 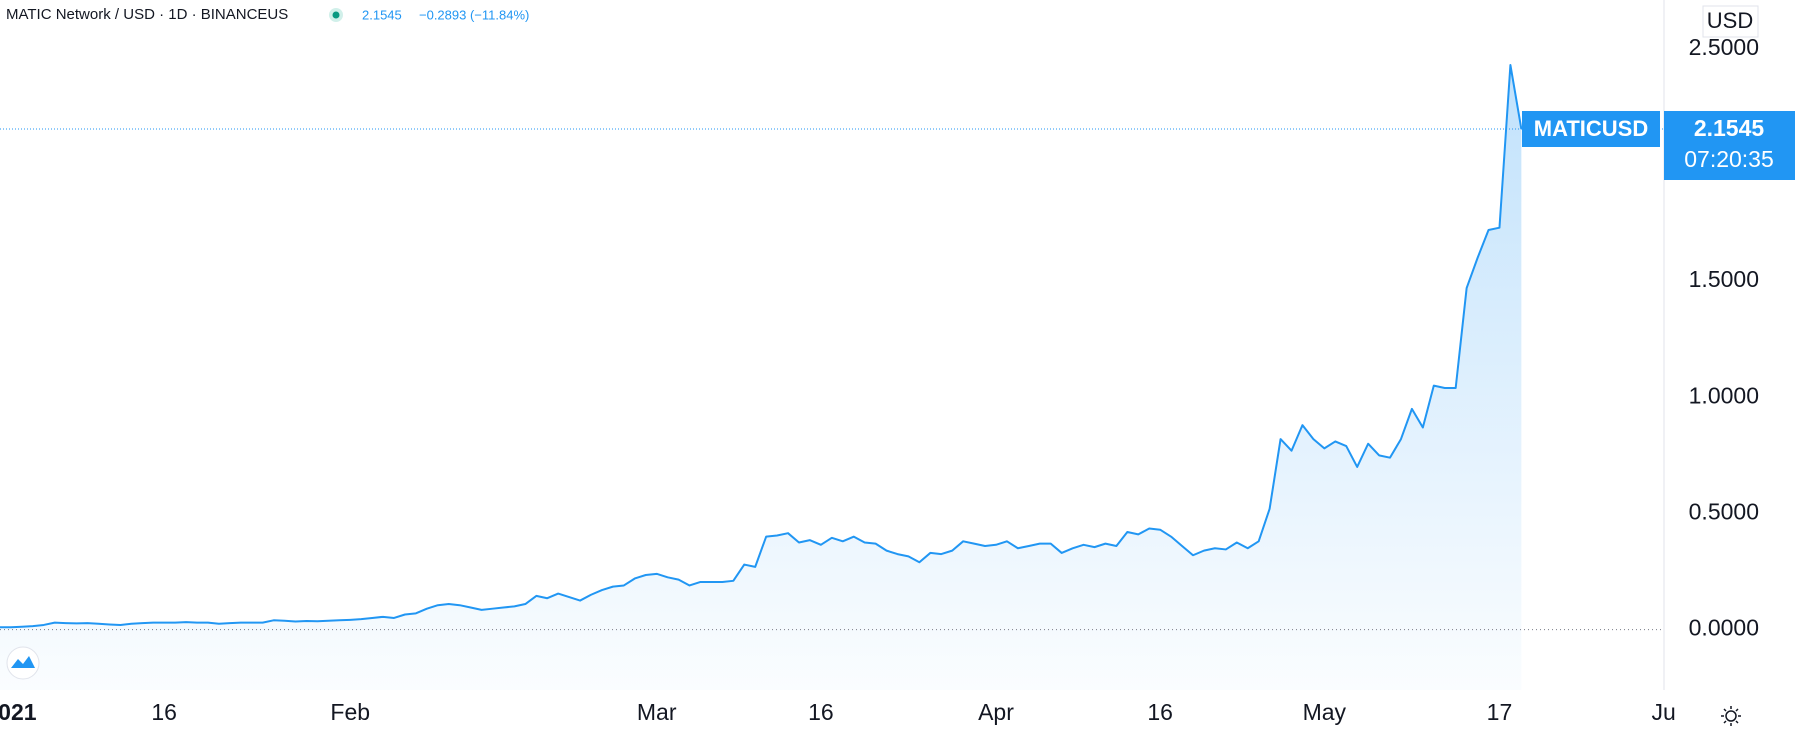 What do you see at coordinates (1729, 128) in the screenshot?
I see `price-label: 2.1545` at bounding box center [1729, 128].